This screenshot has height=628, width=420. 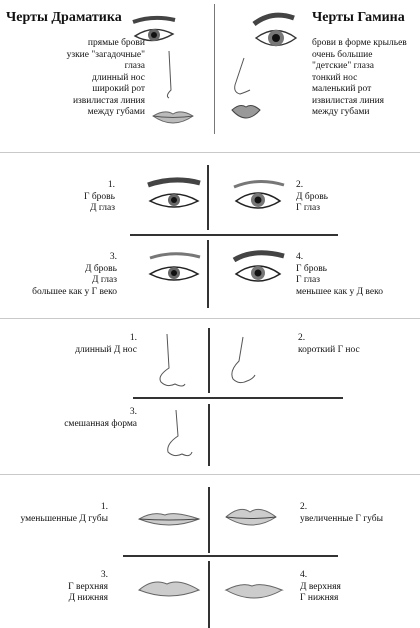 What do you see at coordinates (209, 594) in the screenshot?
I see `lips-grid-vertical-bottom` at bounding box center [209, 594].